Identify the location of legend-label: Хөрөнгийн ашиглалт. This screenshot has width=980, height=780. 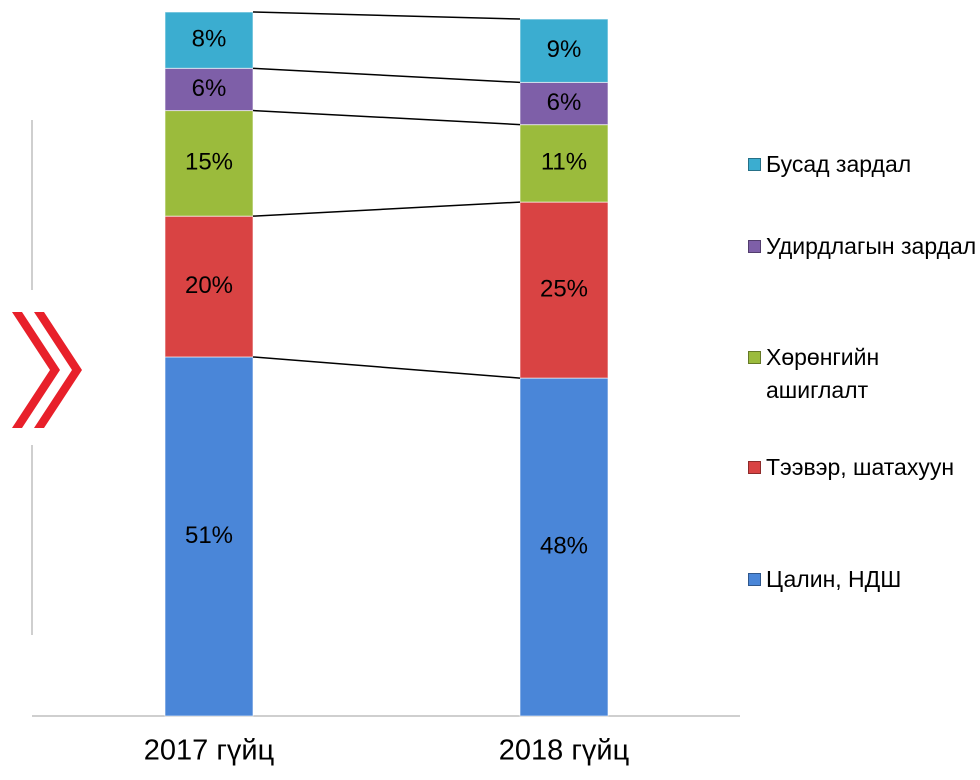
(823, 373).